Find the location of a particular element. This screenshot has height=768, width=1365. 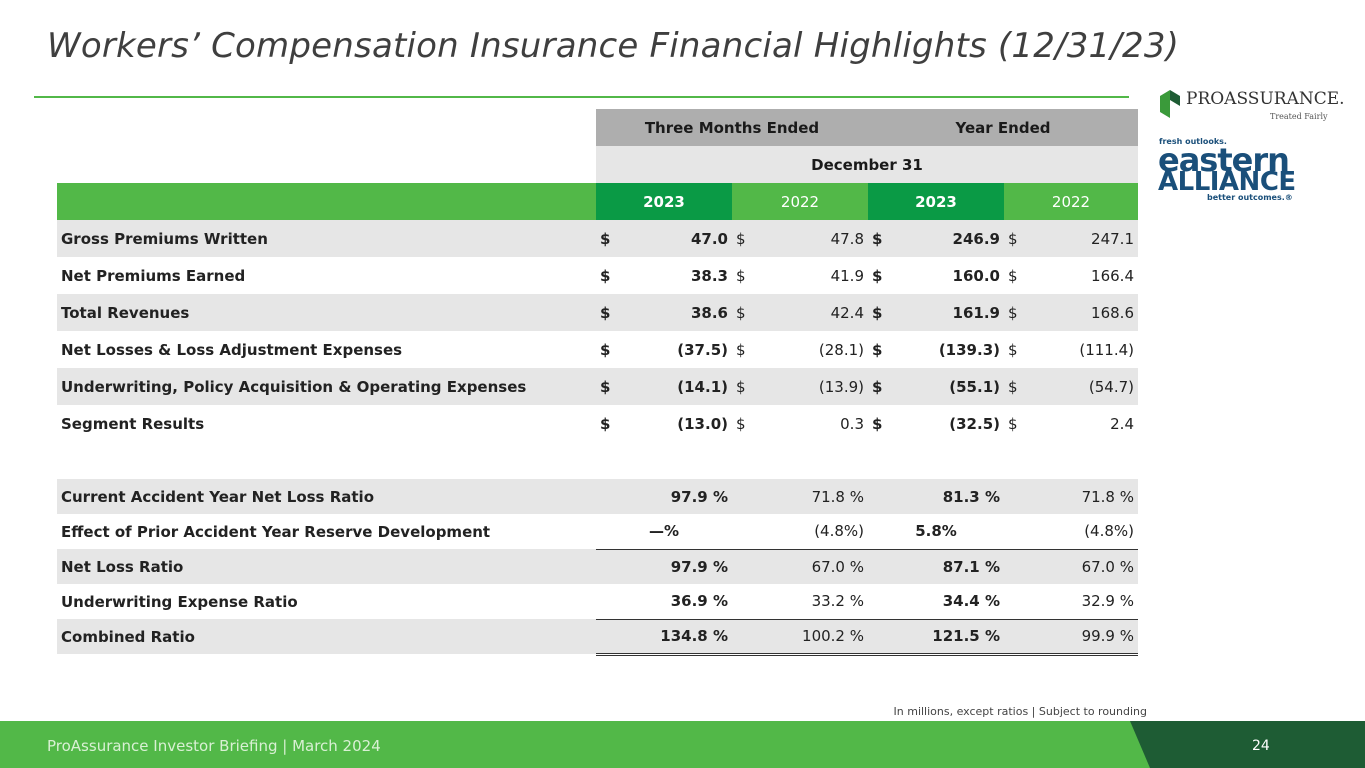

ratio-cell: 134.8 % is located at coordinates (664, 637).